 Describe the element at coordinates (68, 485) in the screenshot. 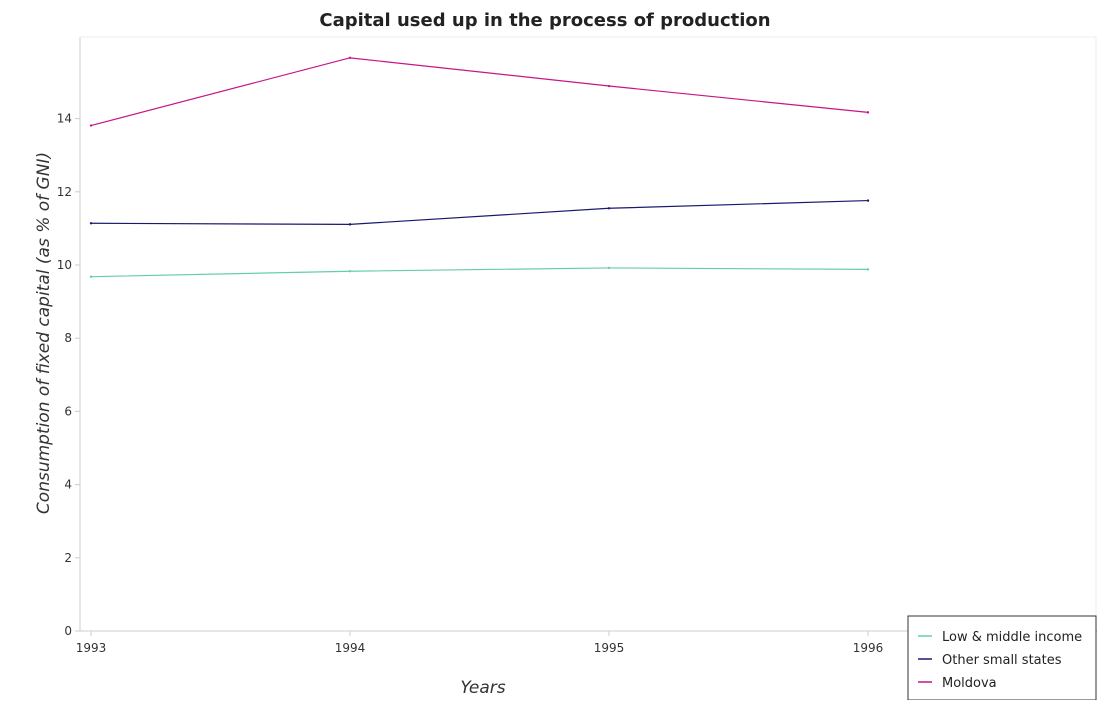

I see `y-tick-label: 4` at that location.